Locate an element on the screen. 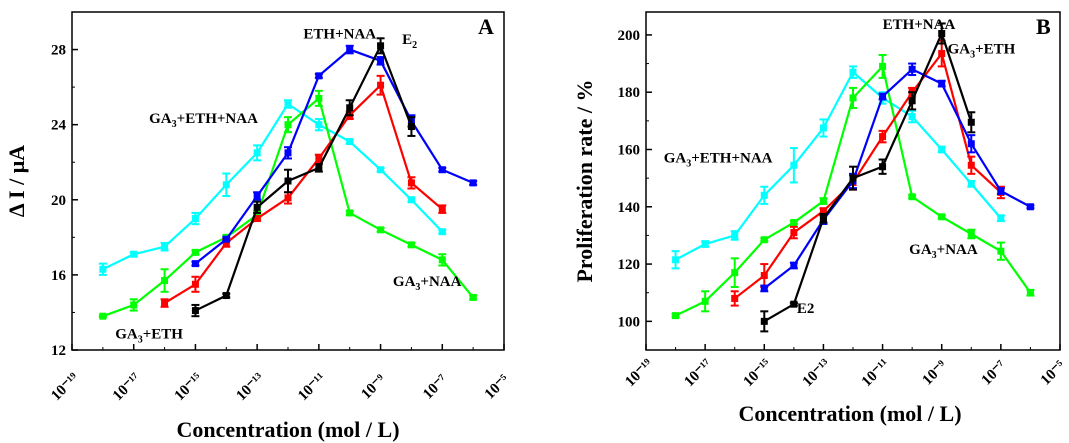  x-tick-label: 10⁻¹⁵ is located at coordinates (189, 387).